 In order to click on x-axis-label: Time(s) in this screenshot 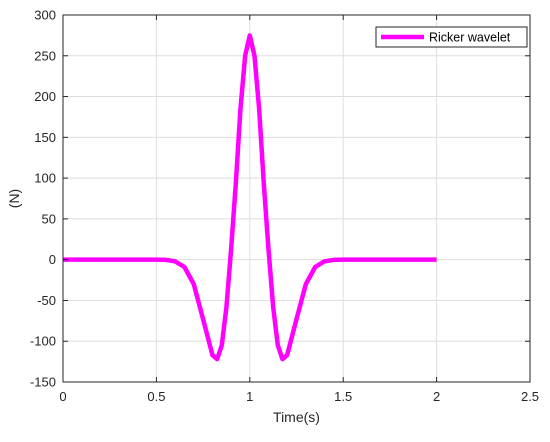, I will do `click(296, 417)`.